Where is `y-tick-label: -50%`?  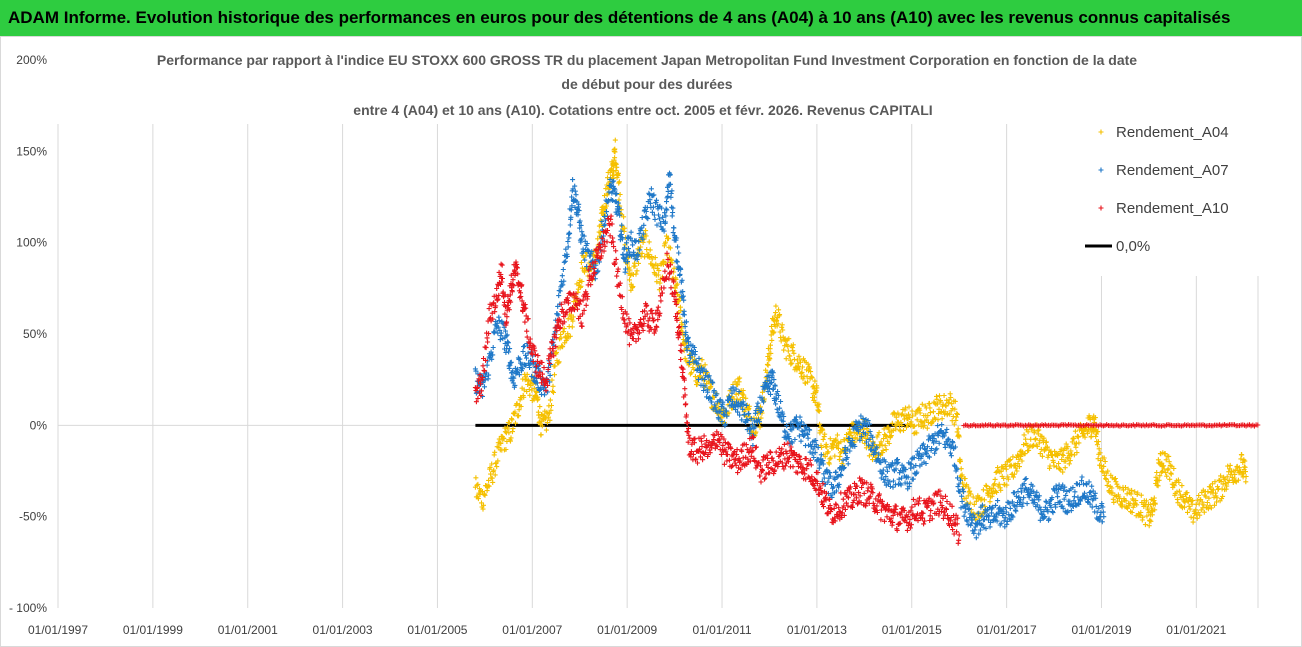 y-tick-label: -50% is located at coordinates (33, 517).